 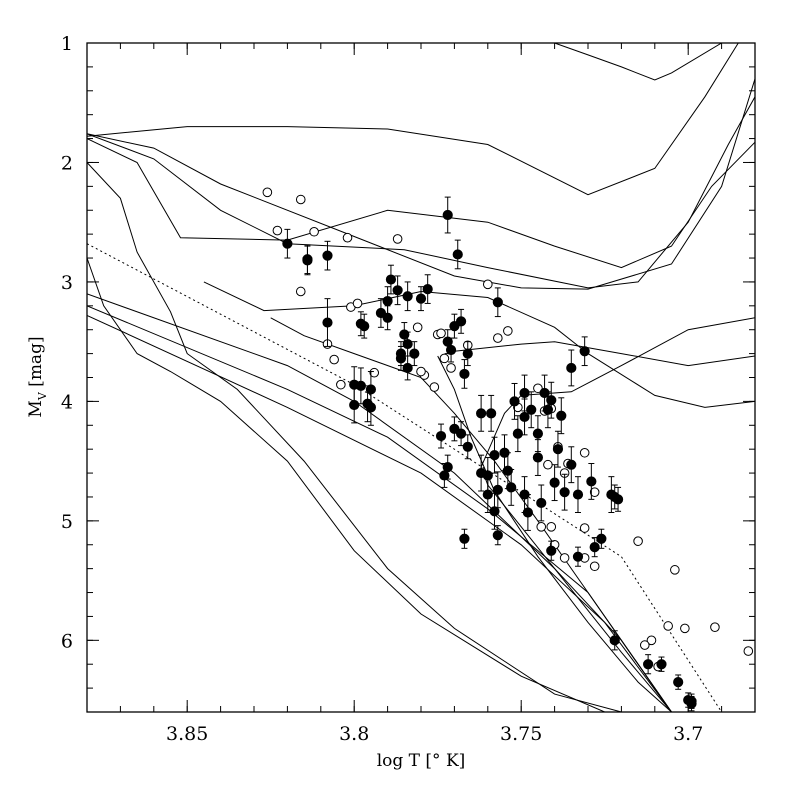 What do you see at coordinates (67, 522) in the screenshot?
I see `y-tick-label: 5` at bounding box center [67, 522].